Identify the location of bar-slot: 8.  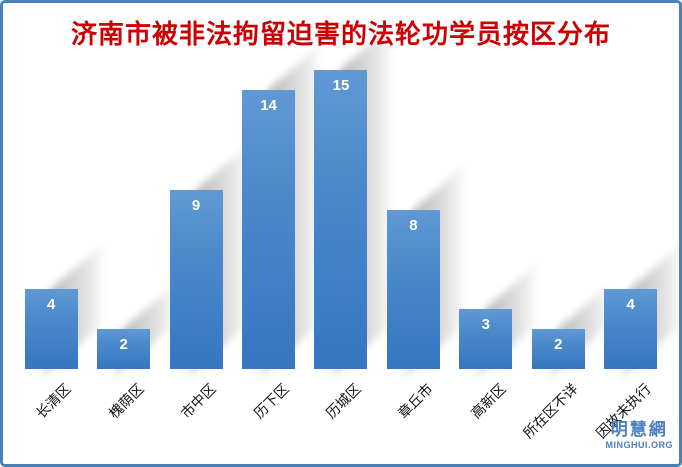
(419, 221).